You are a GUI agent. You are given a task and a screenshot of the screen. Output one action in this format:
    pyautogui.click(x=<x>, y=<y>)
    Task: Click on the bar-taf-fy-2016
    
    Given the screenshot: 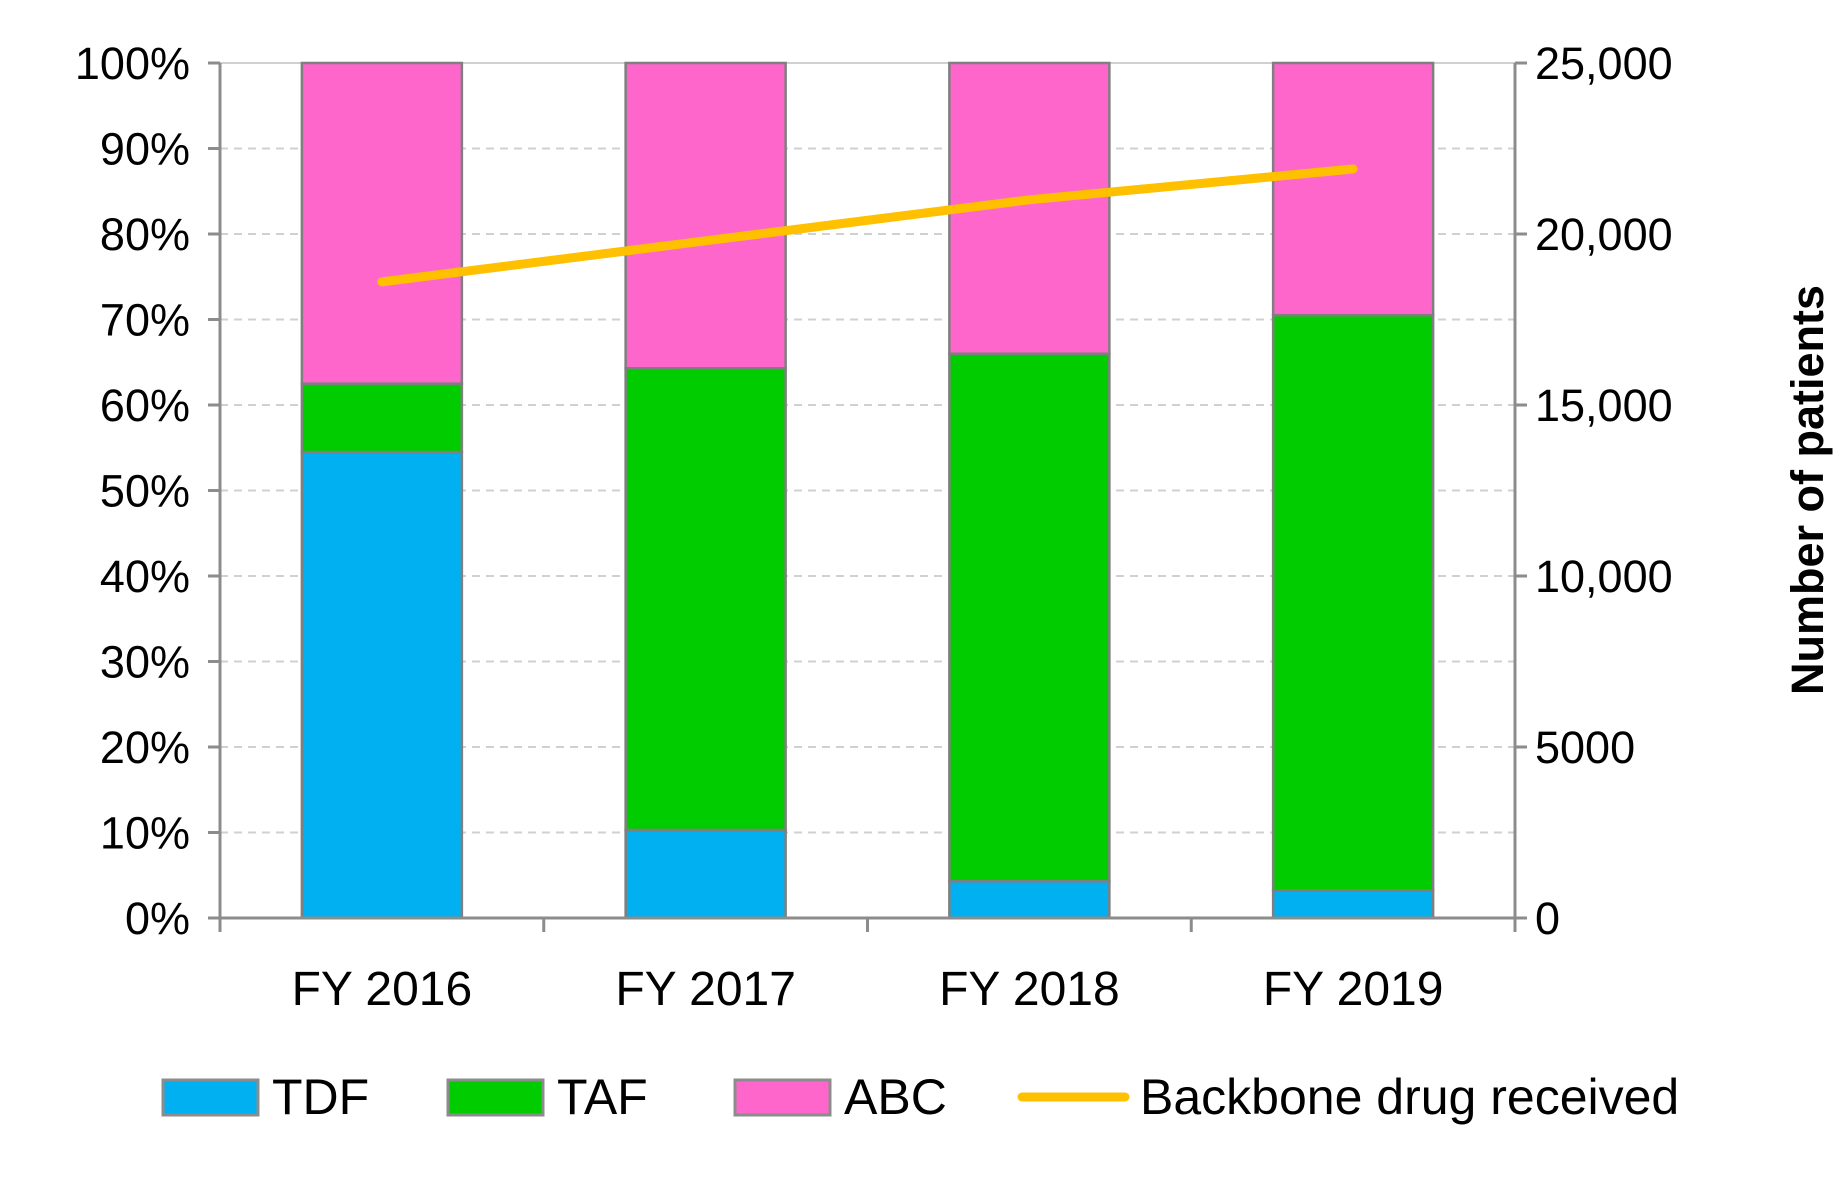 What is the action you would take?
    pyautogui.click(x=382, y=418)
    